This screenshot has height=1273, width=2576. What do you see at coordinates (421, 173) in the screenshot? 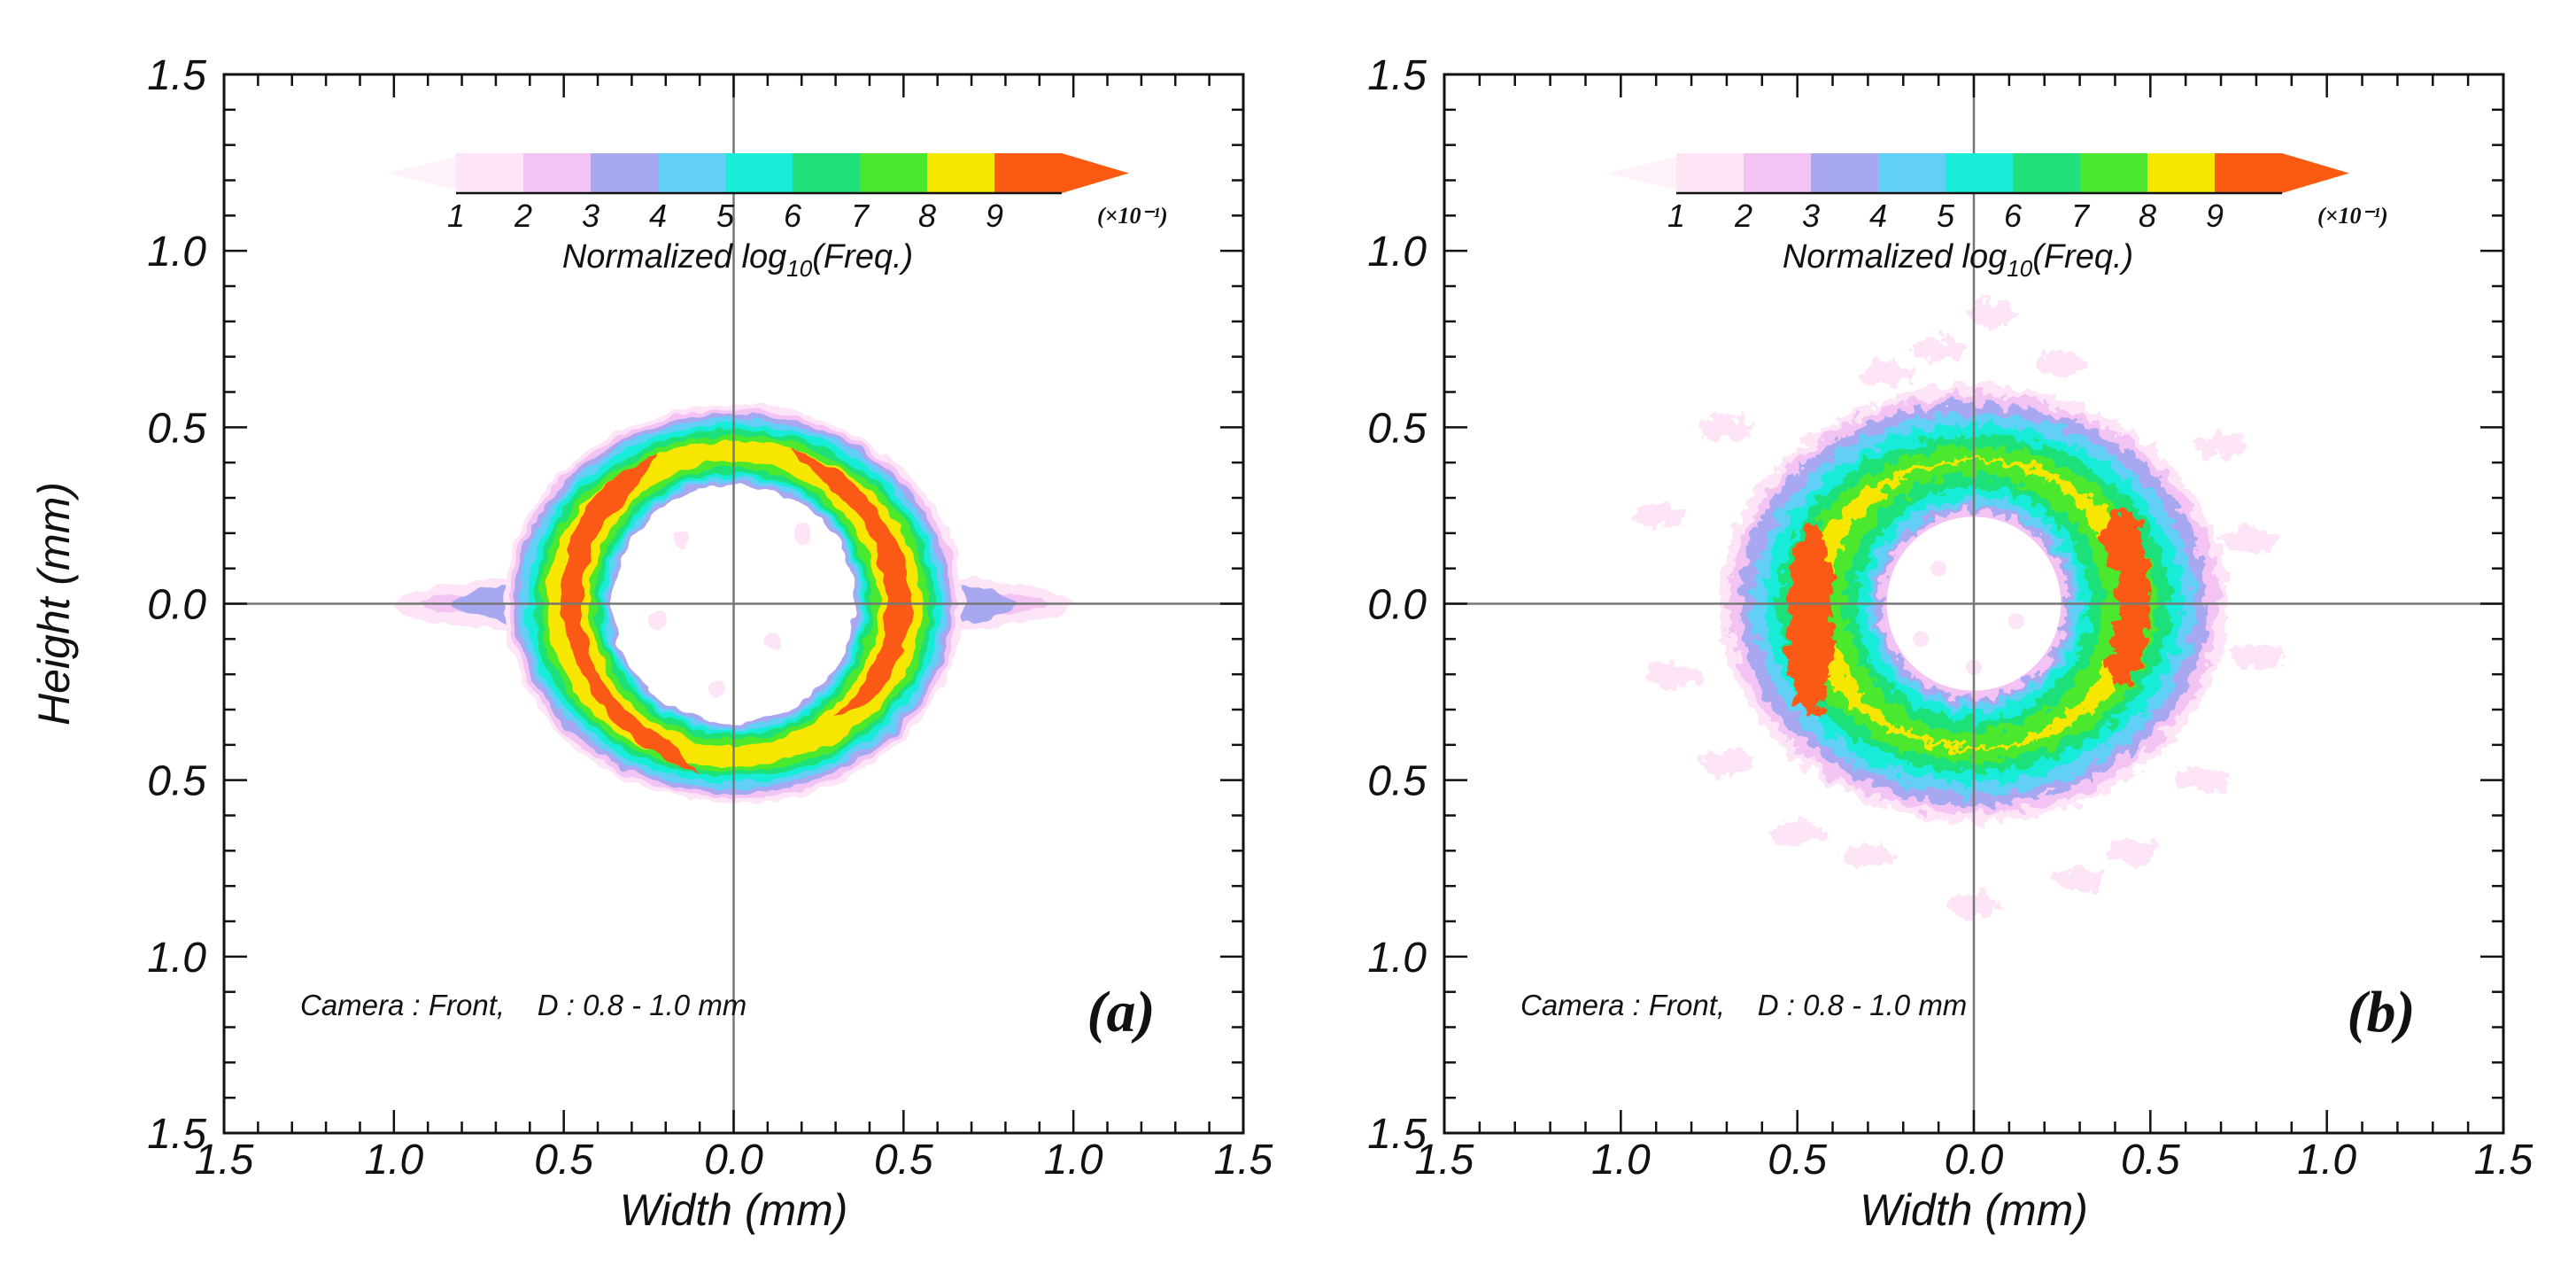
I see `colorbar-tail` at bounding box center [421, 173].